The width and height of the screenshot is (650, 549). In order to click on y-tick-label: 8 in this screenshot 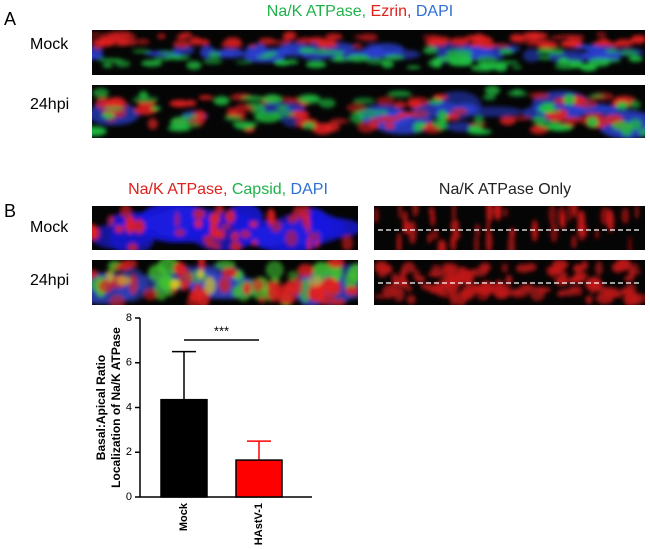, I will do `click(129, 318)`.